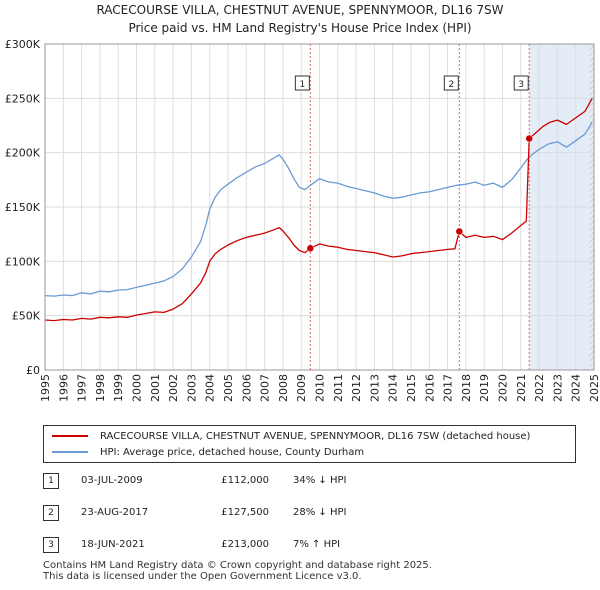  I want to click on sale-marker-label: 2, so click(451, 85).